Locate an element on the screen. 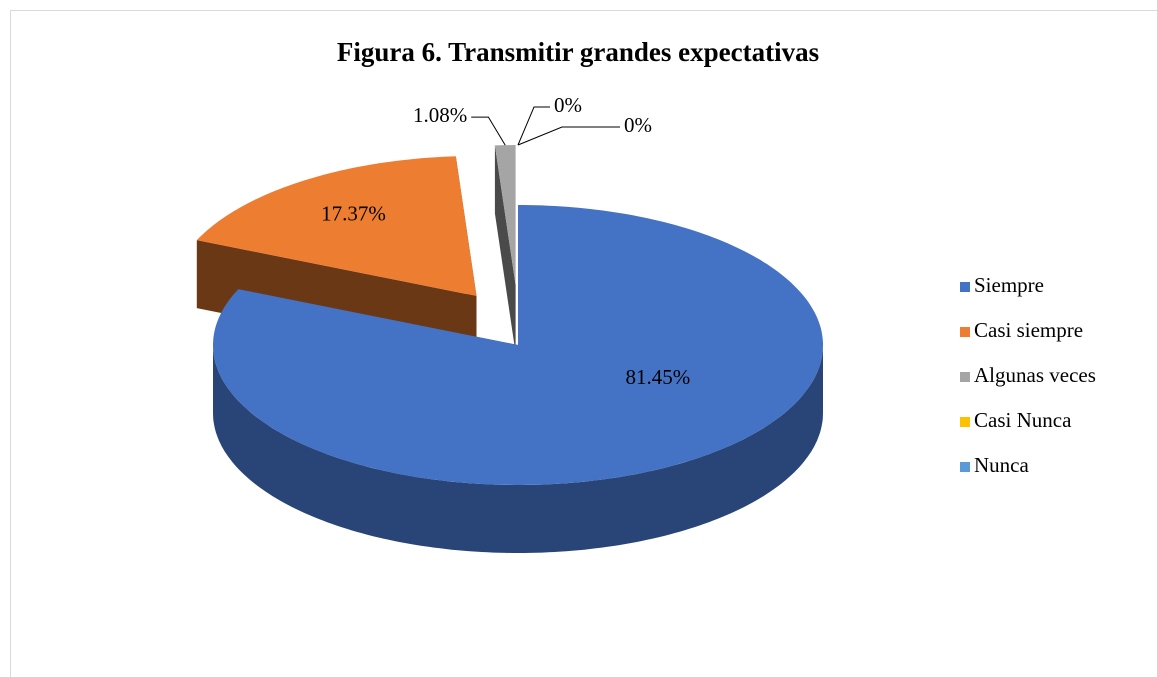 The width and height of the screenshot is (1157, 677). data-label: 17.37% is located at coordinates (353, 214).